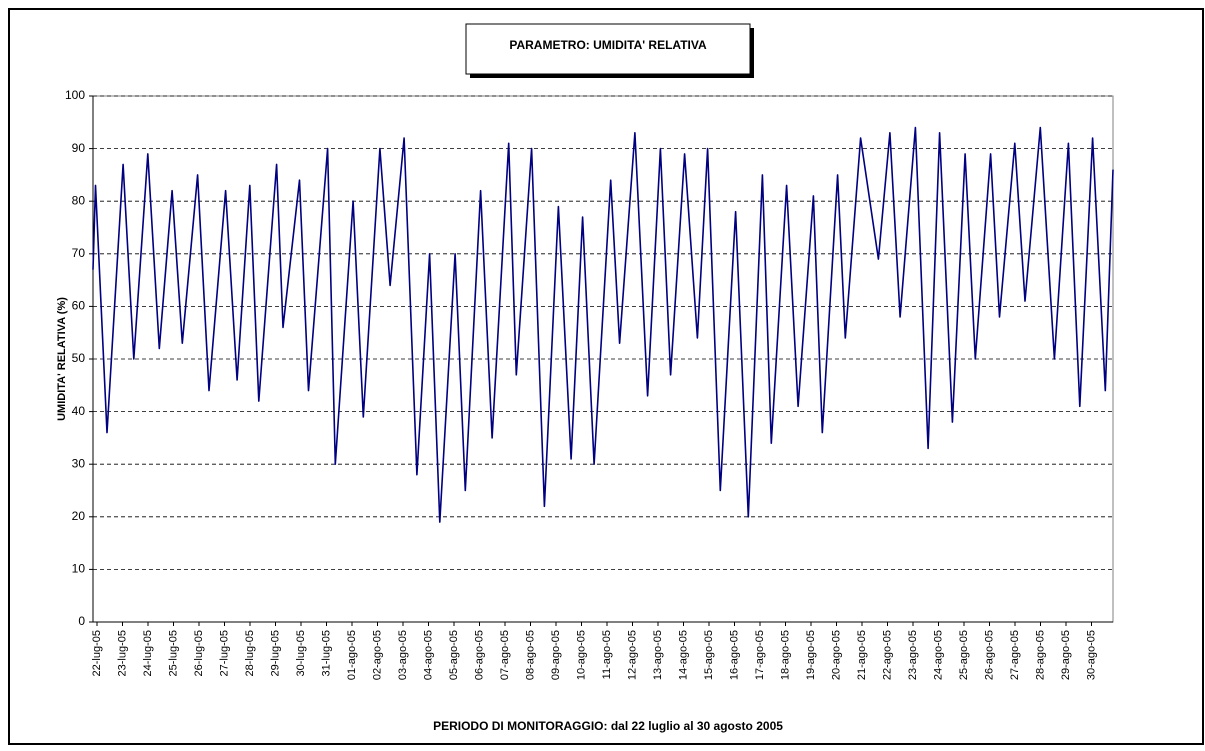 This screenshot has height=751, width=1205. What do you see at coordinates (760, 655) in the screenshot?
I see `x-tick-label: 17-ago-05` at bounding box center [760, 655].